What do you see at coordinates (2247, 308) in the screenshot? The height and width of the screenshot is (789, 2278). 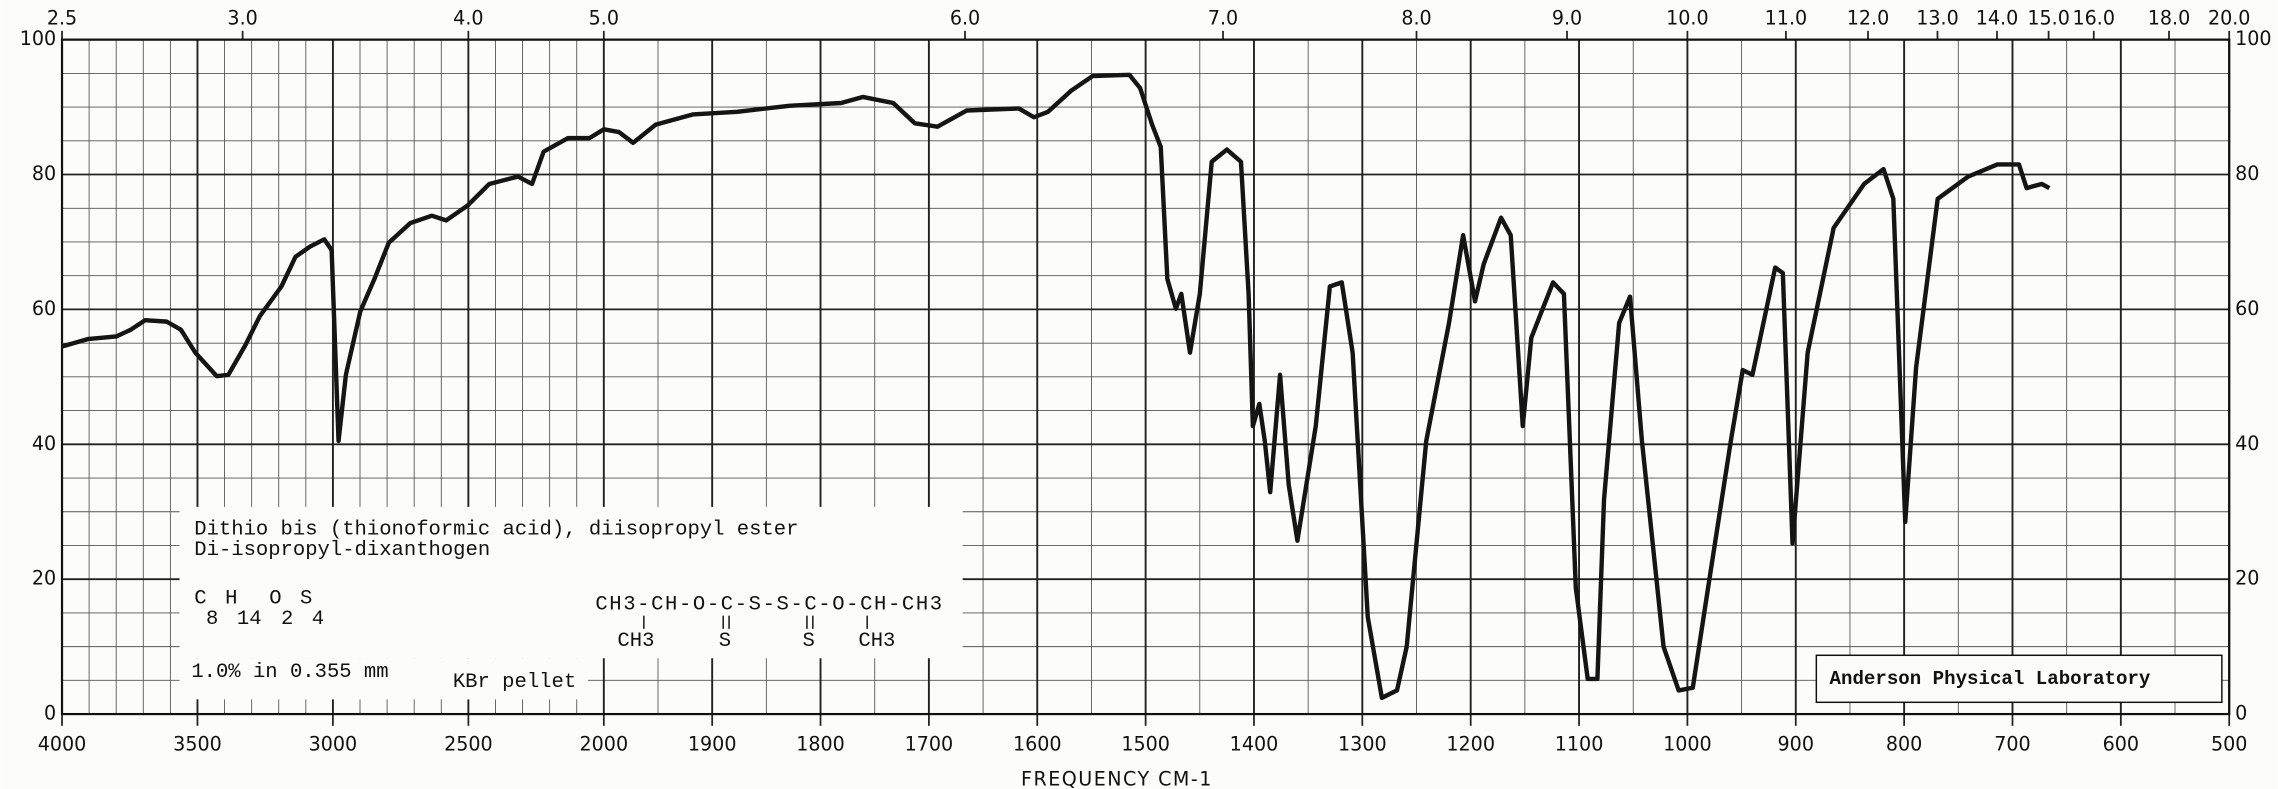 I see `y2-tick-label: 60` at bounding box center [2247, 308].